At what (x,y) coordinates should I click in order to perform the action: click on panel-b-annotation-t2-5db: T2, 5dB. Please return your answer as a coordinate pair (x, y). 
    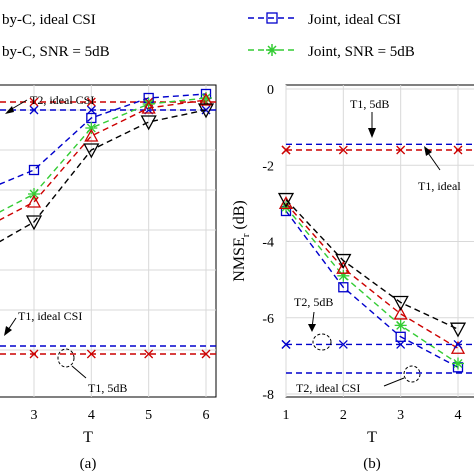
    Looking at the image, I should click on (313, 323).